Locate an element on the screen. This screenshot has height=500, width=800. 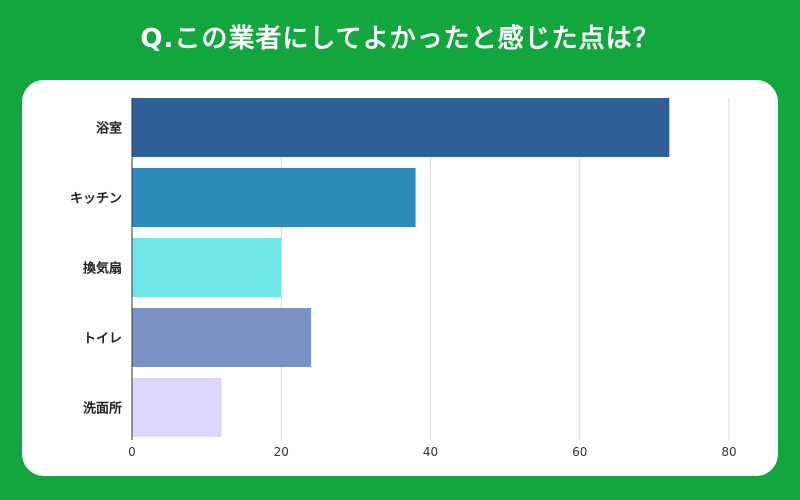
x-tick-label-4: 80 is located at coordinates (728, 452).